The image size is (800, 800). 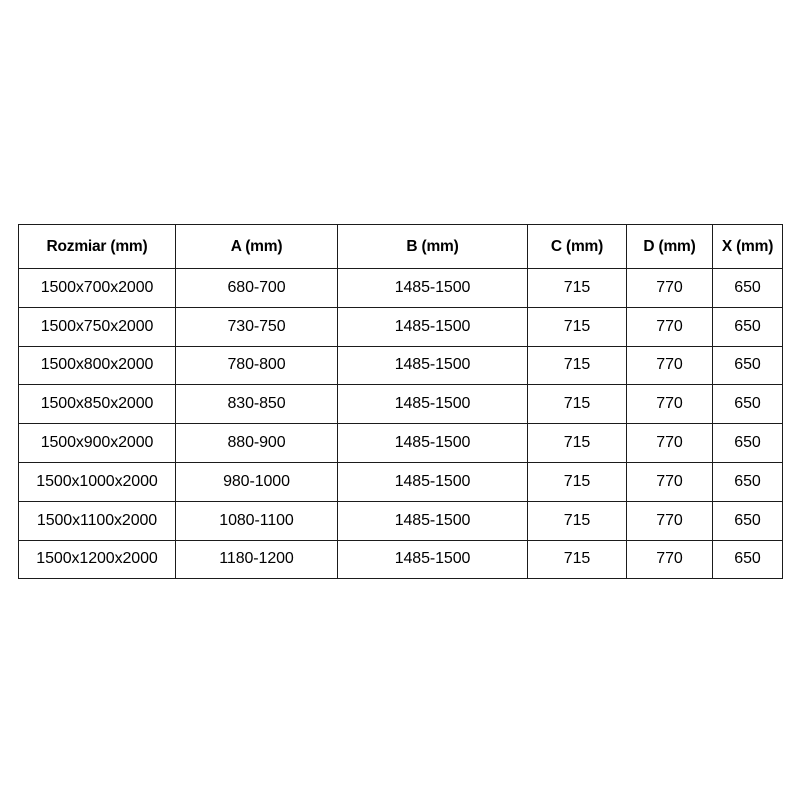 I want to click on cell-a: 730-750, so click(x=256, y=326).